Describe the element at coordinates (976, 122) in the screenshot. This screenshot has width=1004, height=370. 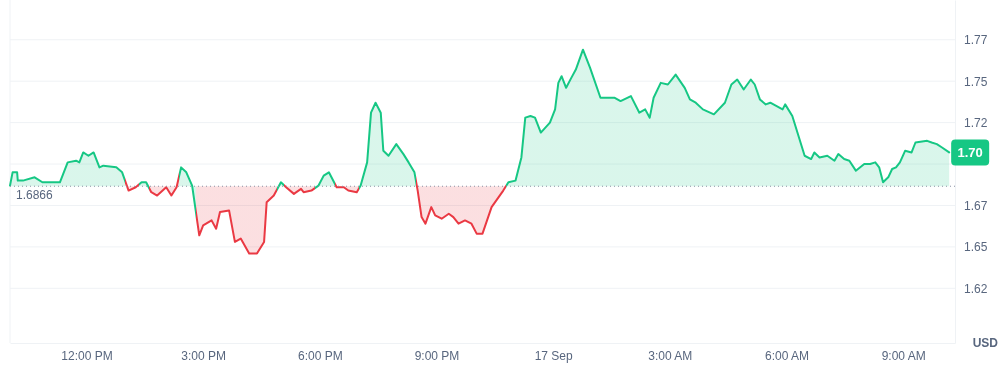
I see `y-tick-label: 1.72` at that location.